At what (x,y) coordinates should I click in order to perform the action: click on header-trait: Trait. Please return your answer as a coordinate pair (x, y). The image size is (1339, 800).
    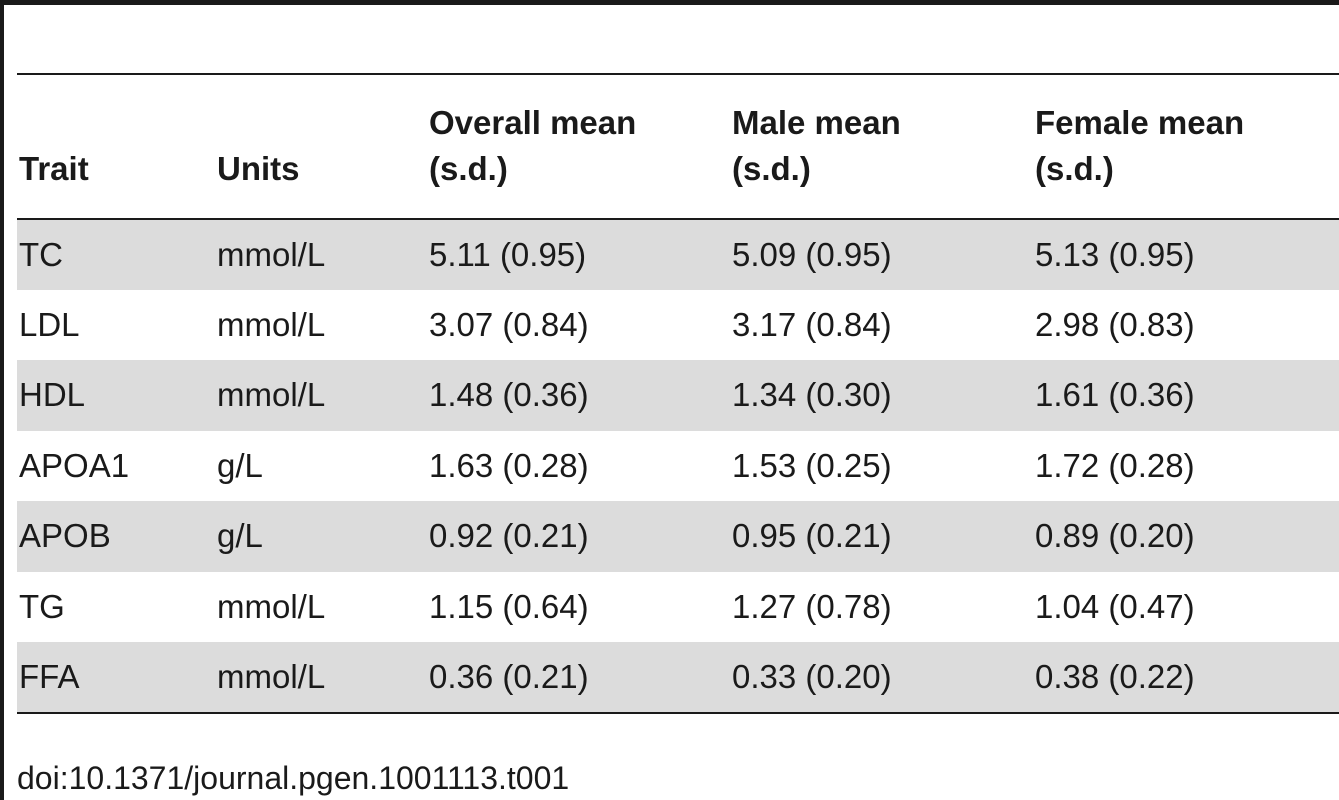
    Looking at the image, I should click on (116, 147).